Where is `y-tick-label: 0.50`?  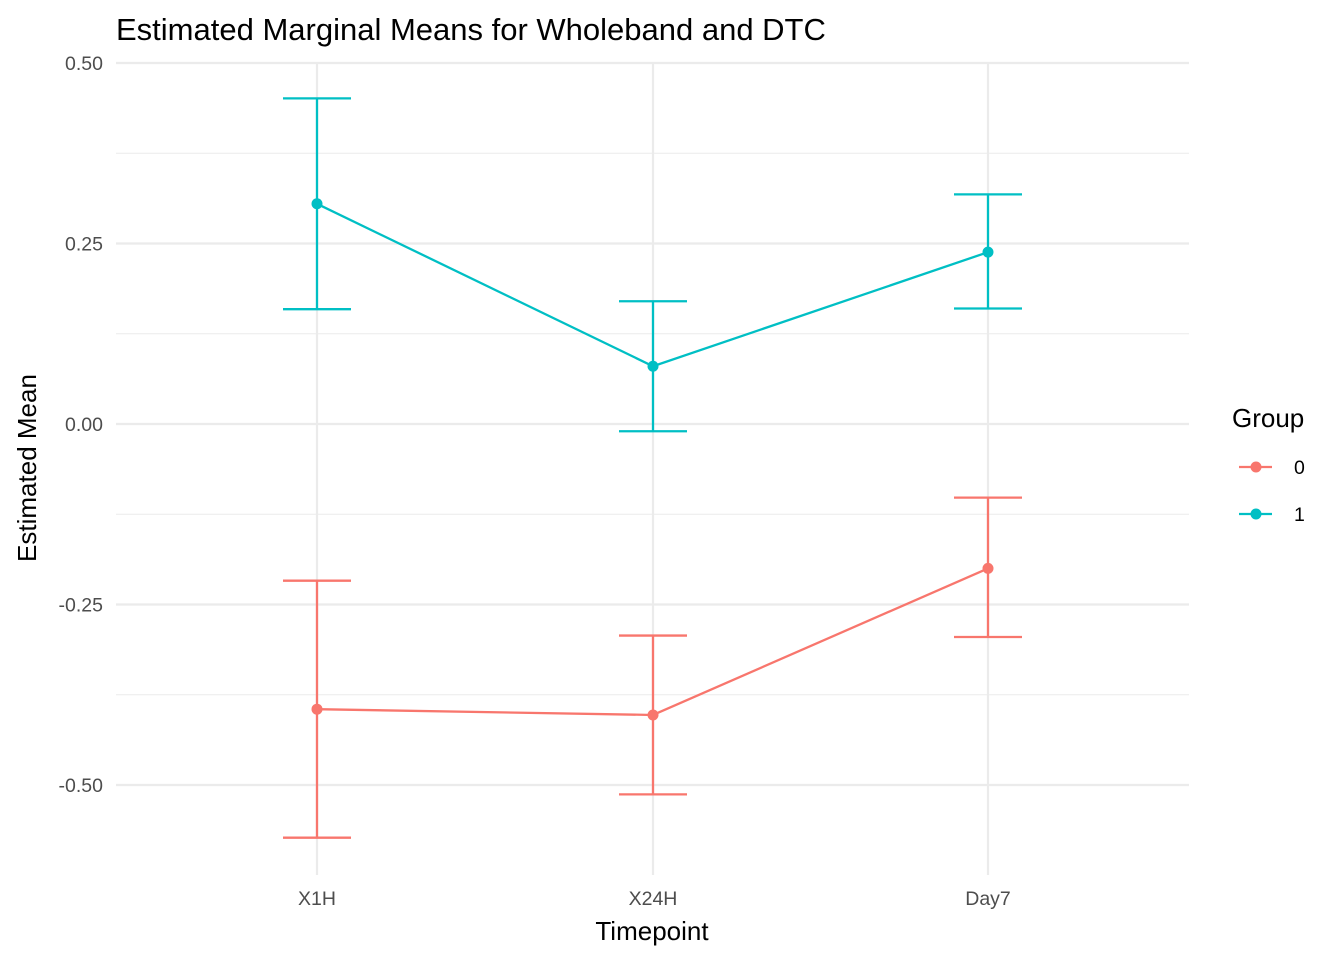
y-tick-label: 0.50 is located at coordinates (84, 64).